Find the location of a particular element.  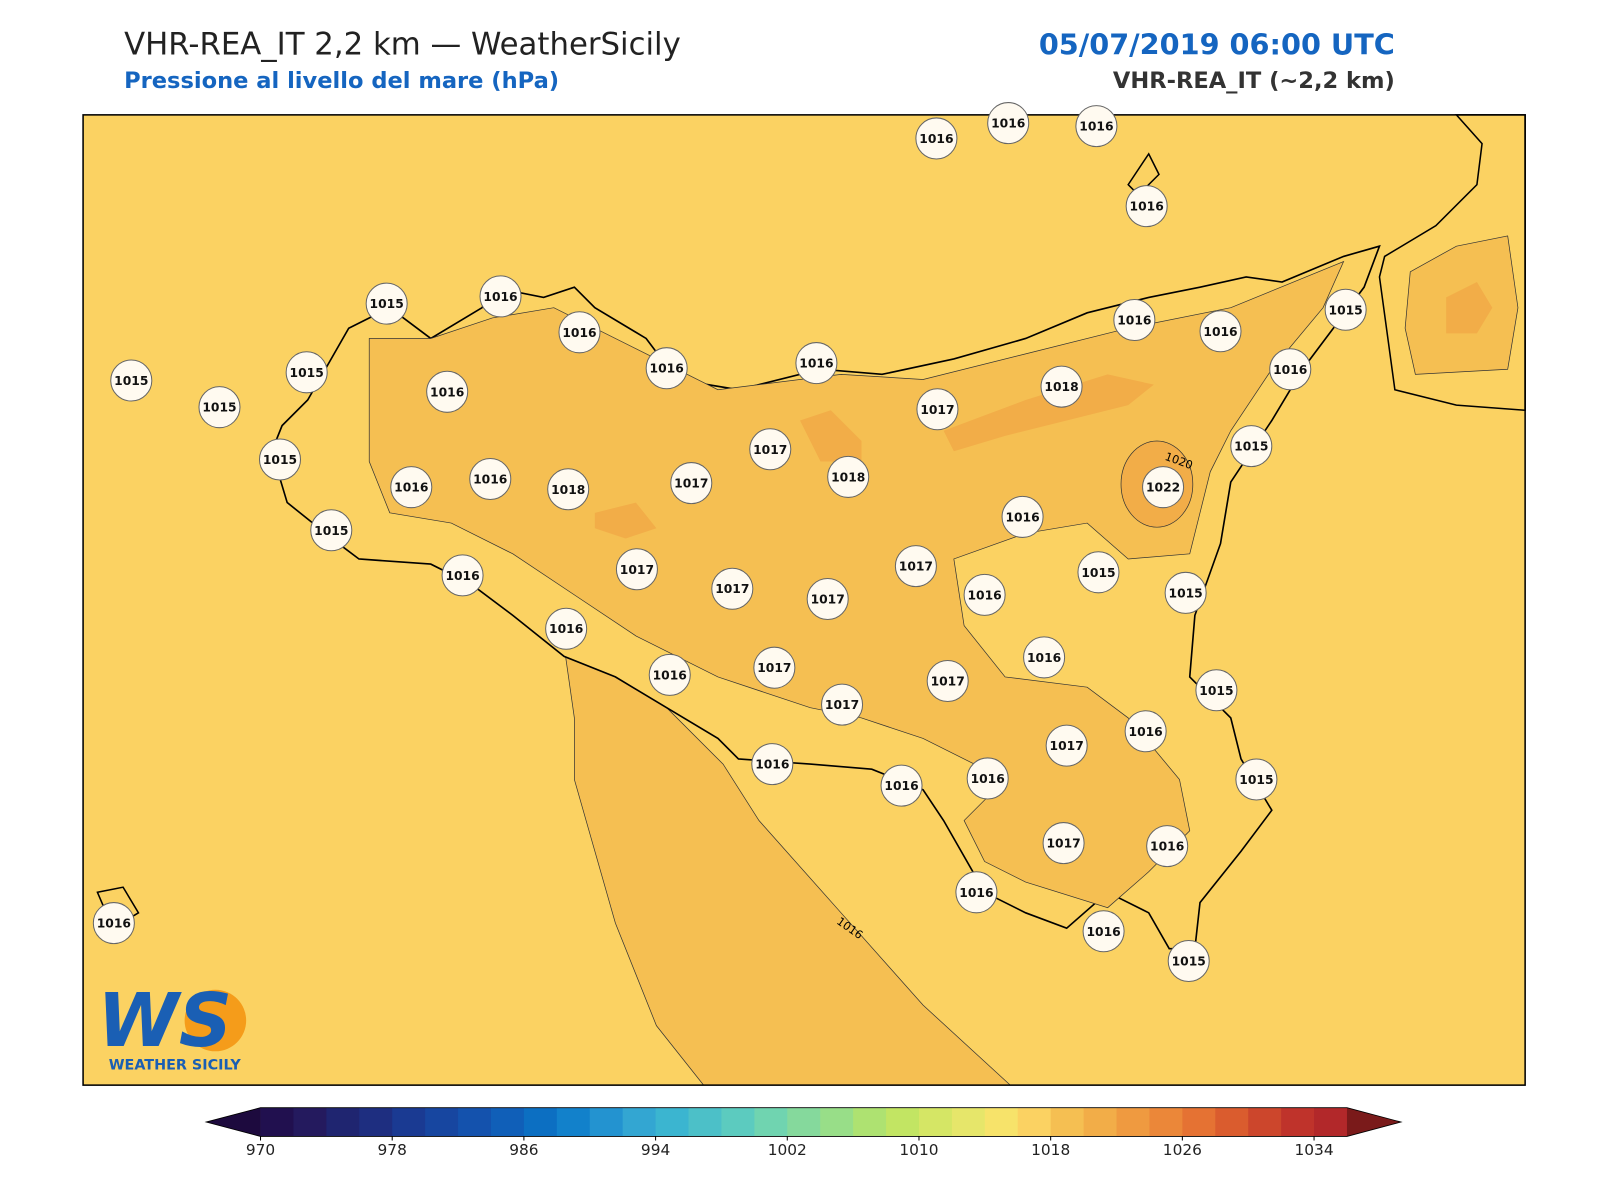

colorbar-under is located at coordinates (233, 1122).